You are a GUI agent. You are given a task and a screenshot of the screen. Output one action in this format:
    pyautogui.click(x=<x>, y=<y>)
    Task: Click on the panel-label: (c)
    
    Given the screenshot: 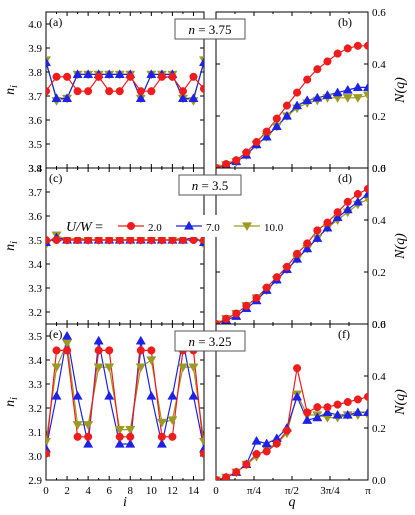 What is the action you would take?
    pyautogui.click(x=55, y=178)
    